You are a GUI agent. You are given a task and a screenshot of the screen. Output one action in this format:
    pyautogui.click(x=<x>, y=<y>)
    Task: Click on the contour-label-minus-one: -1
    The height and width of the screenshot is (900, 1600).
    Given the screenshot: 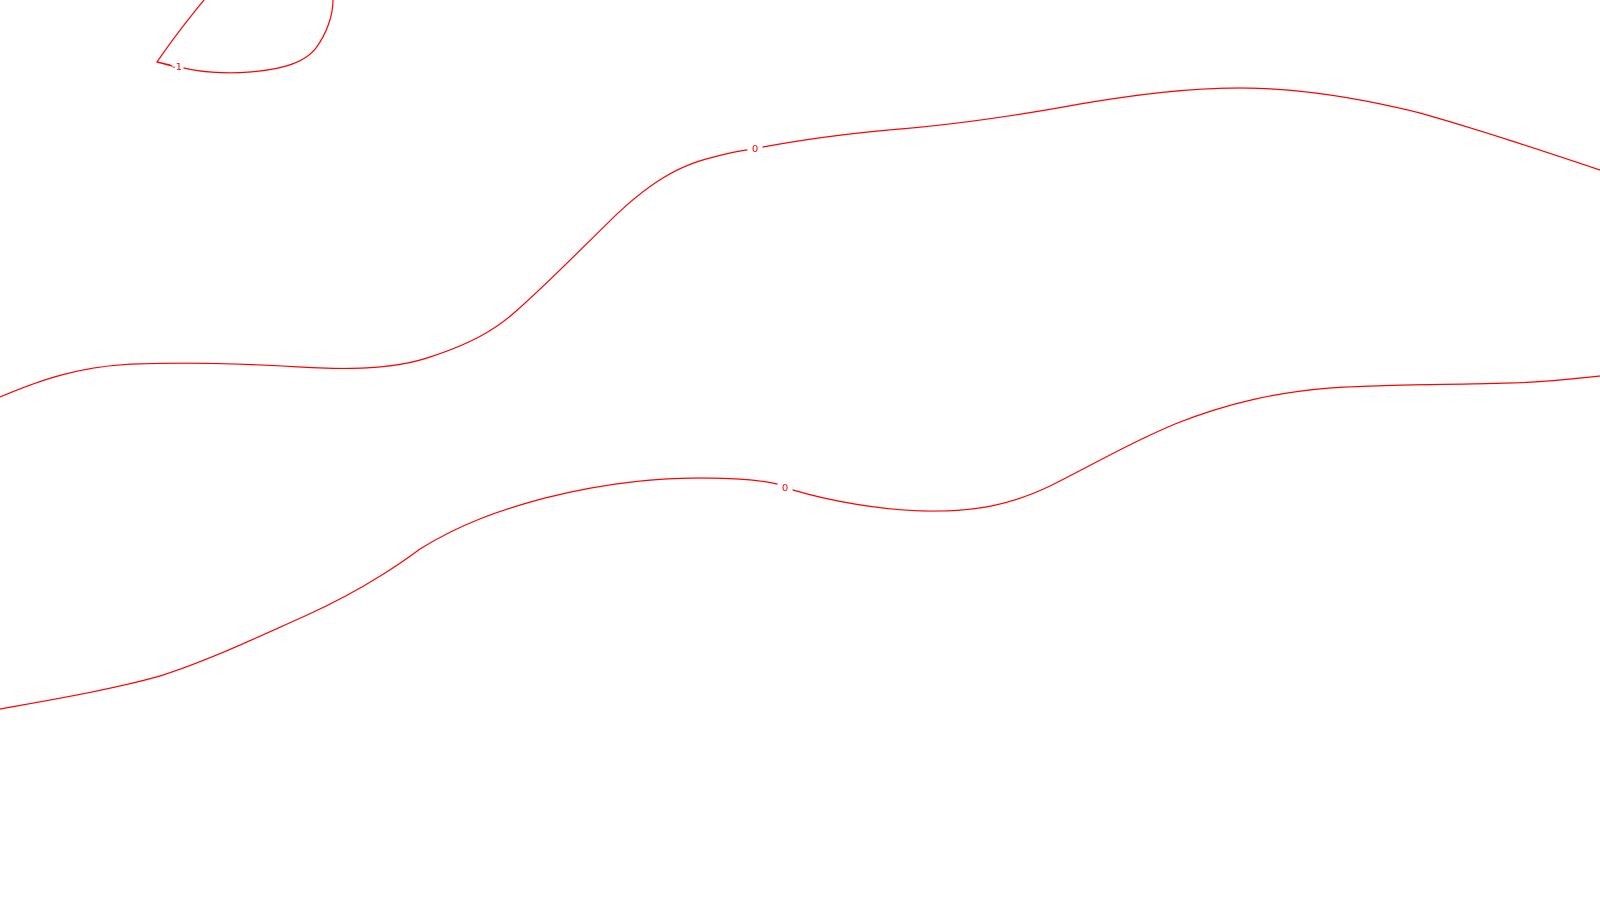 What is the action you would take?
    pyautogui.click(x=177, y=67)
    